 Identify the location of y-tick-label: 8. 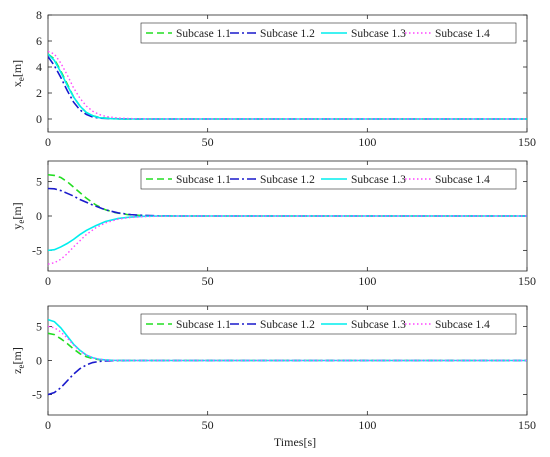
(39, 15).